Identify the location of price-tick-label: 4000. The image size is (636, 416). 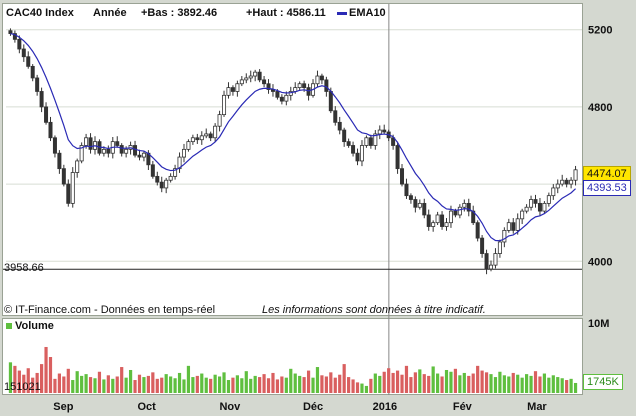
(600, 262).